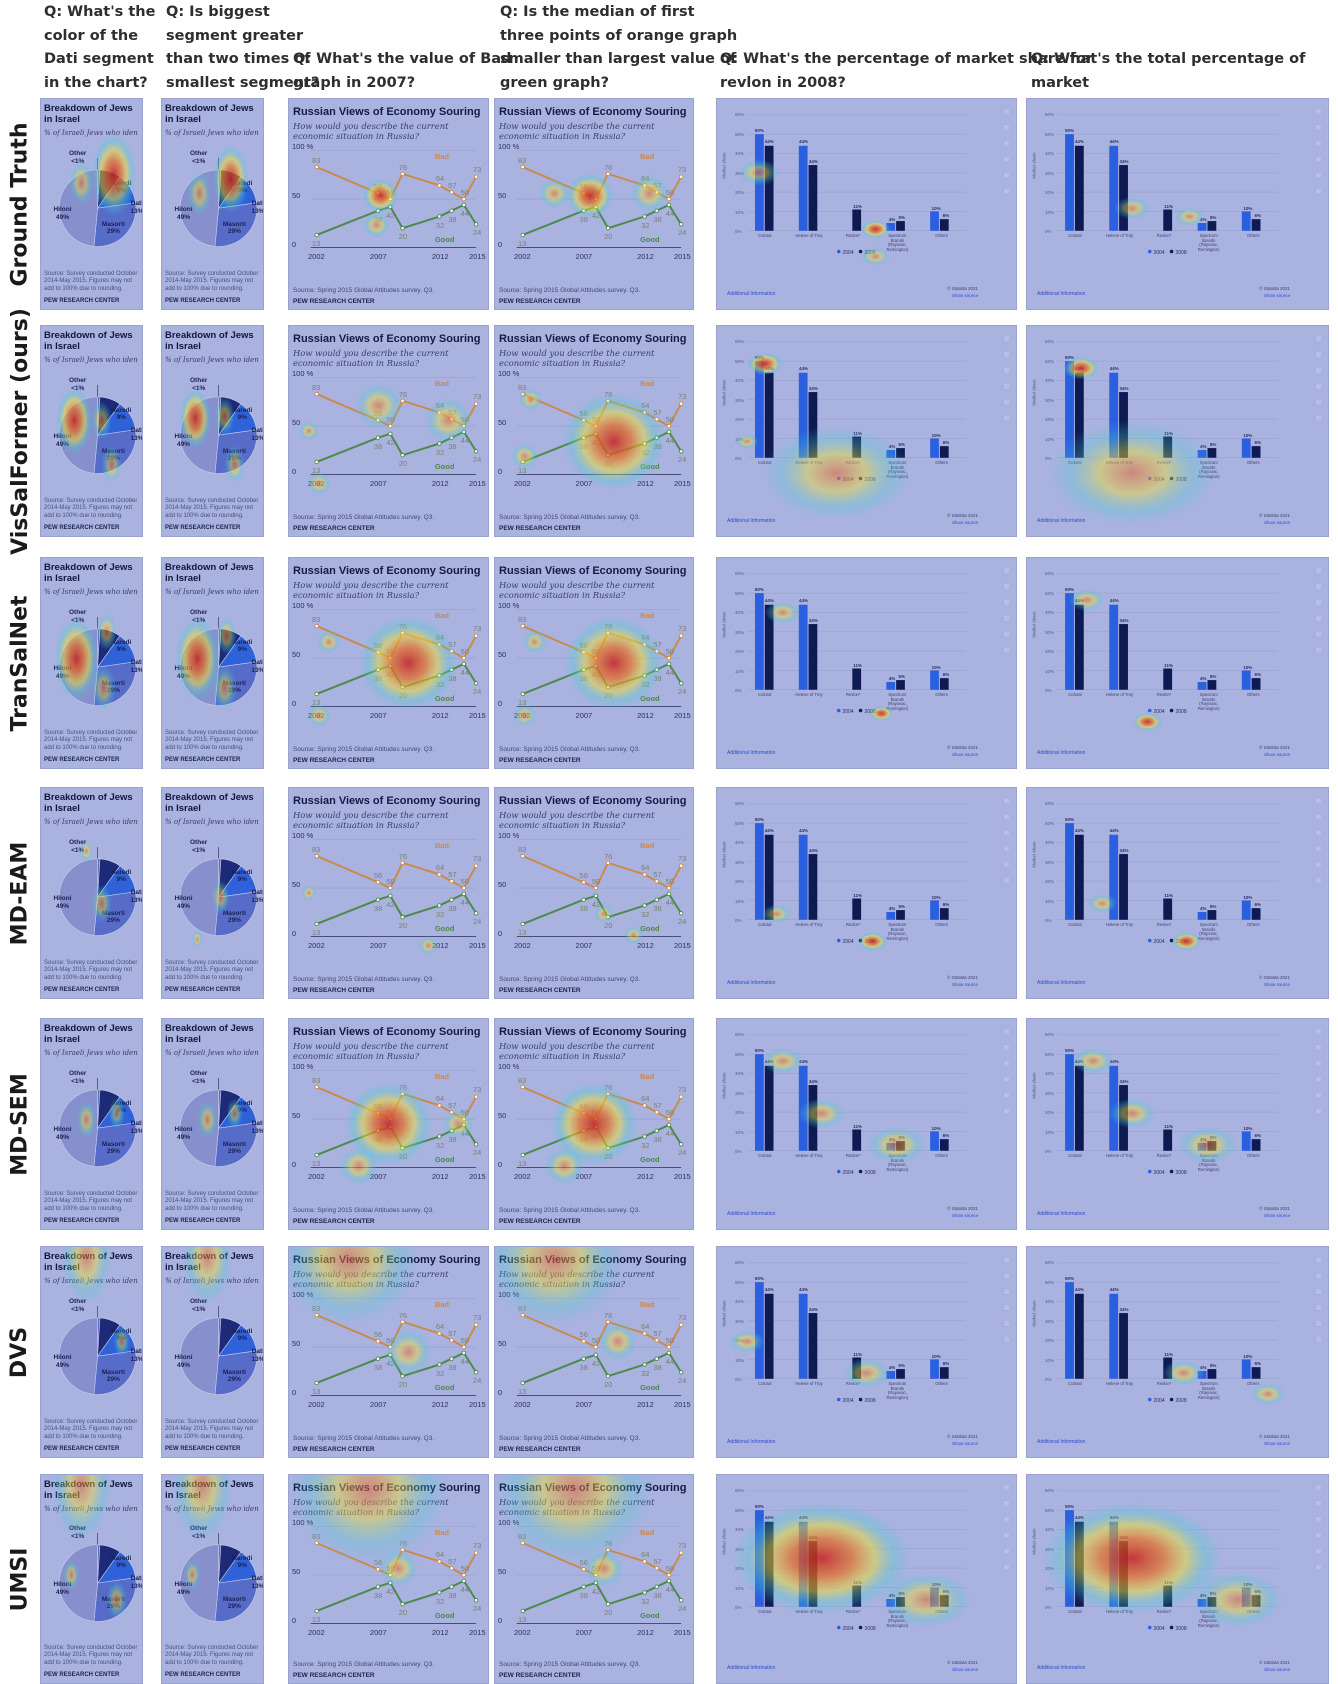 Image resolution: width=1338 pixels, height=1684 pixels. What do you see at coordinates (740, 1510) in the screenshot?
I see `y-tick-label: 50%` at bounding box center [740, 1510].